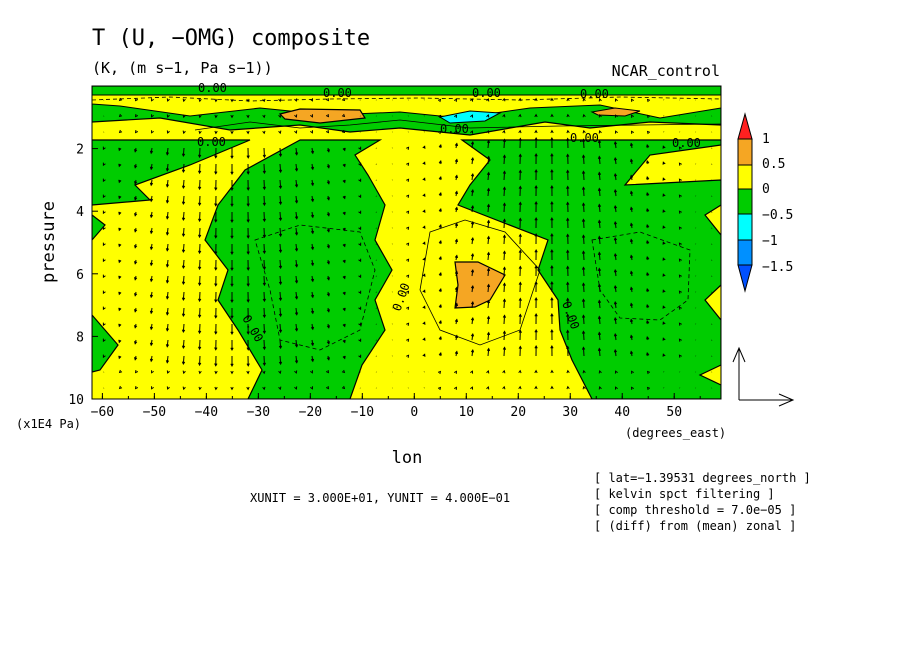 This screenshot has height=654, width=904. Describe the element at coordinates (745, 177) in the screenshot. I see `colorbar-box` at that location.